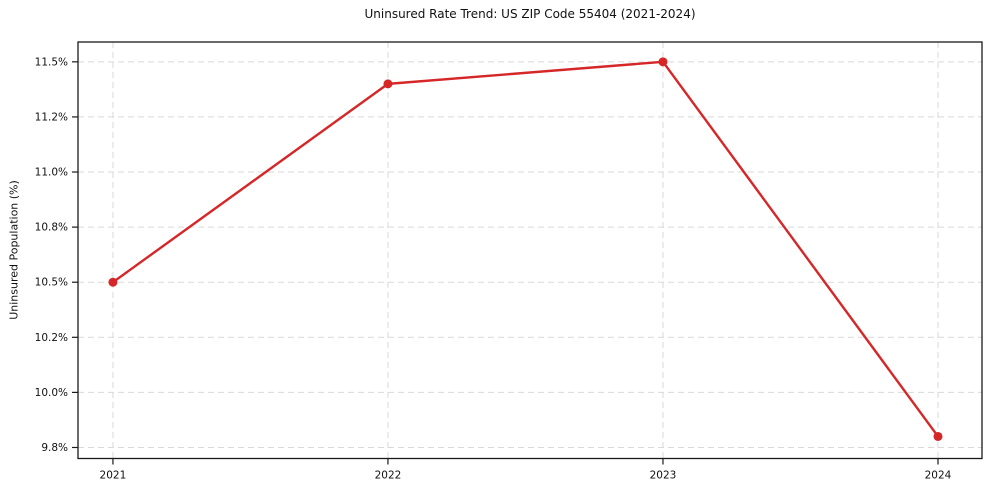 The height and width of the screenshot is (490, 989). I want to click on y-tick-label: 10.2%, so click(51, 338).